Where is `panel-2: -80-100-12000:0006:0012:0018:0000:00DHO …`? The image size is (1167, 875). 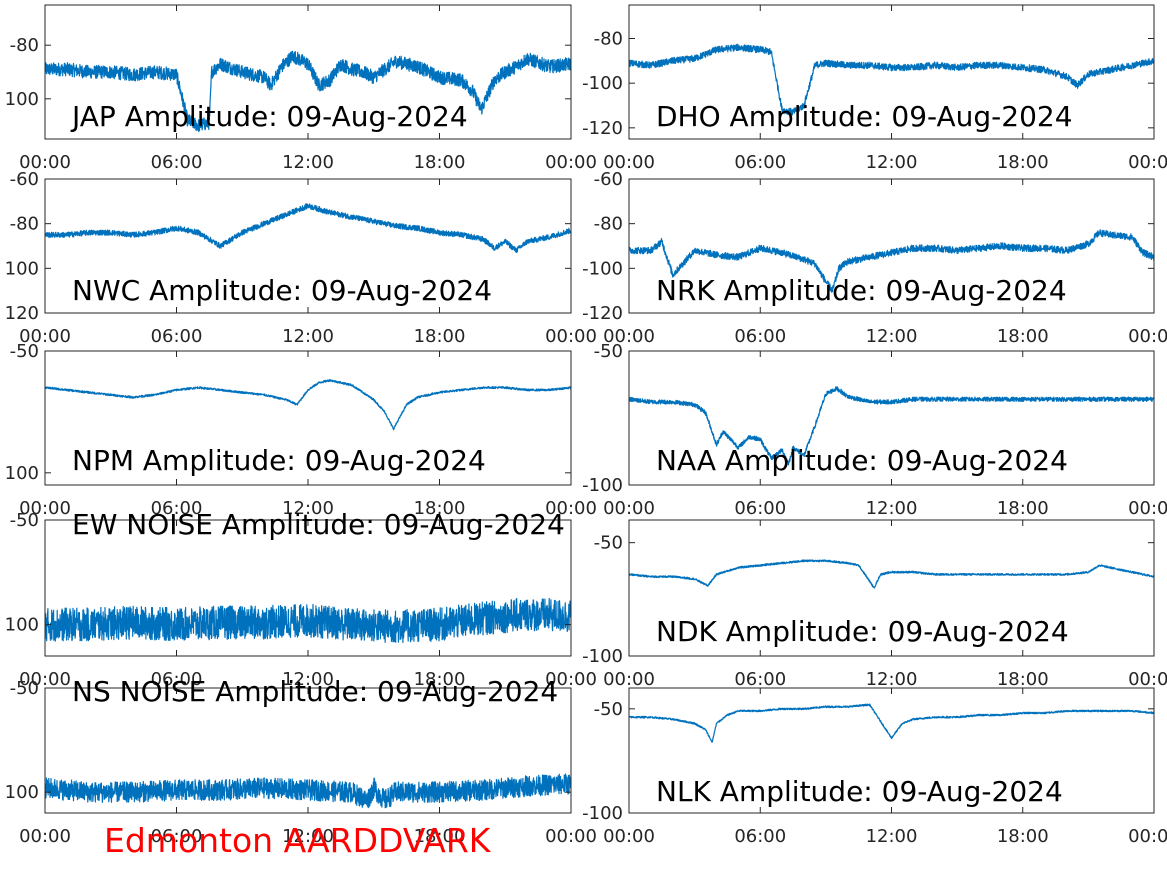 panel-2: -80-100-12000:0006:0012:0018:0000:00DHO … is located at coordinates (874, 88).